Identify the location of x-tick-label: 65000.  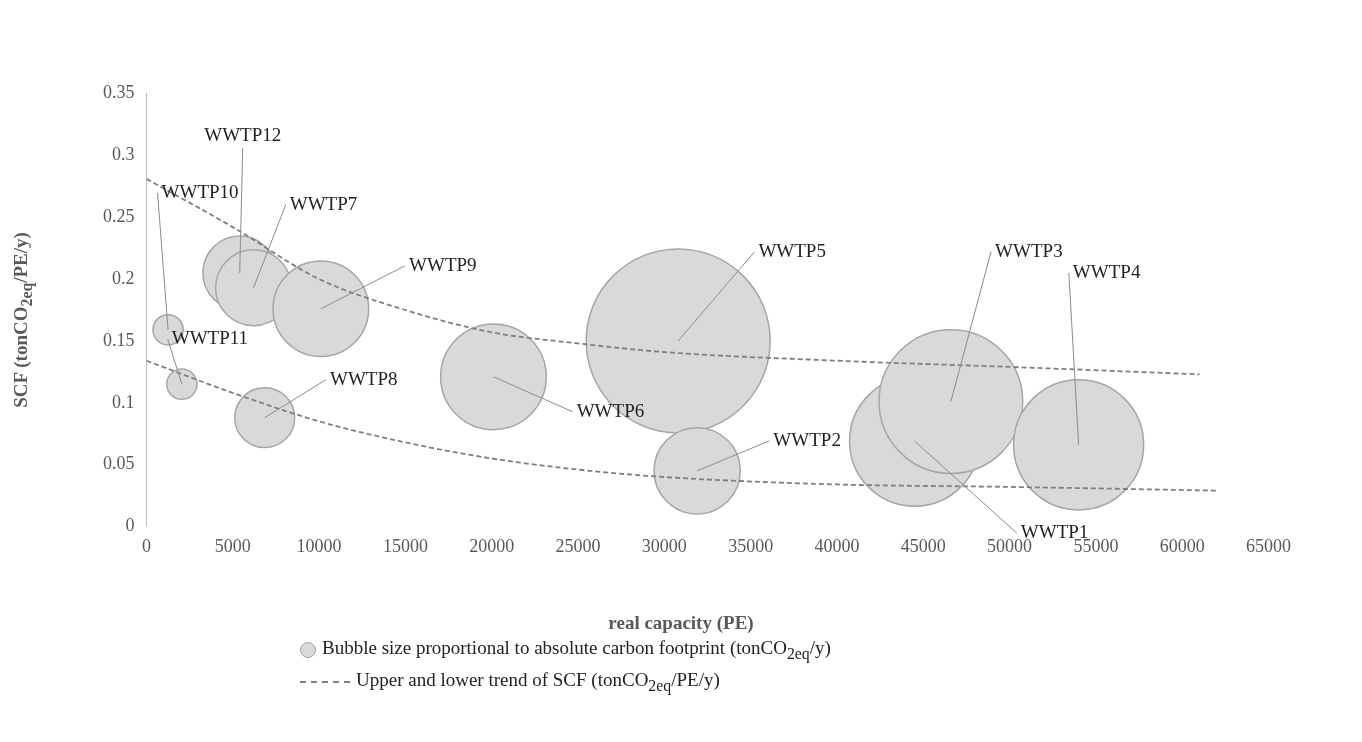
(1268, 546).